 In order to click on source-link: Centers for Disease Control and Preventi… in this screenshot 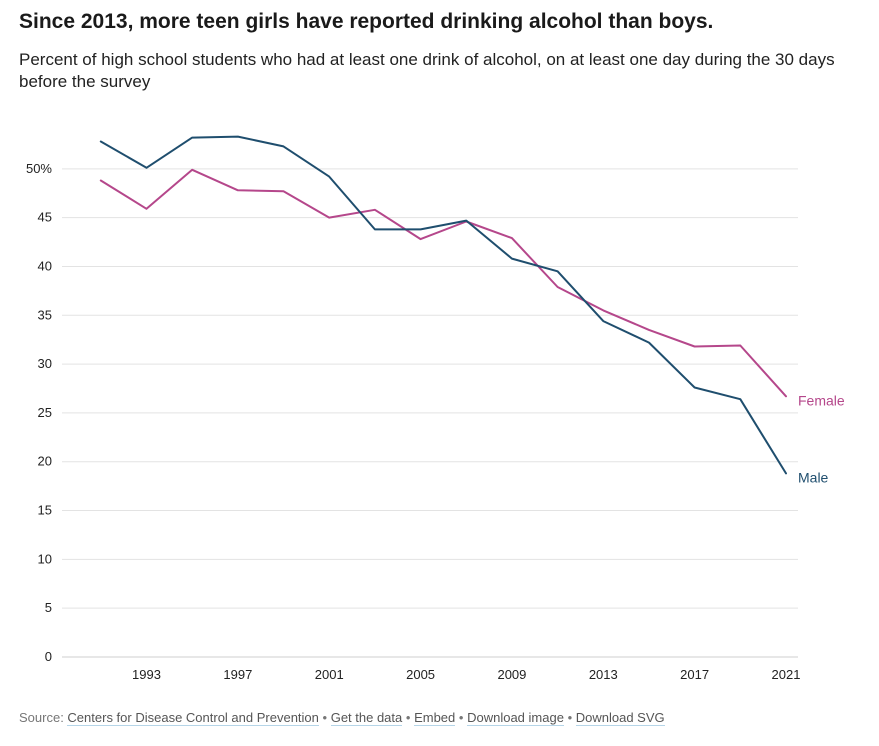, I will do `click(193, 718)`.